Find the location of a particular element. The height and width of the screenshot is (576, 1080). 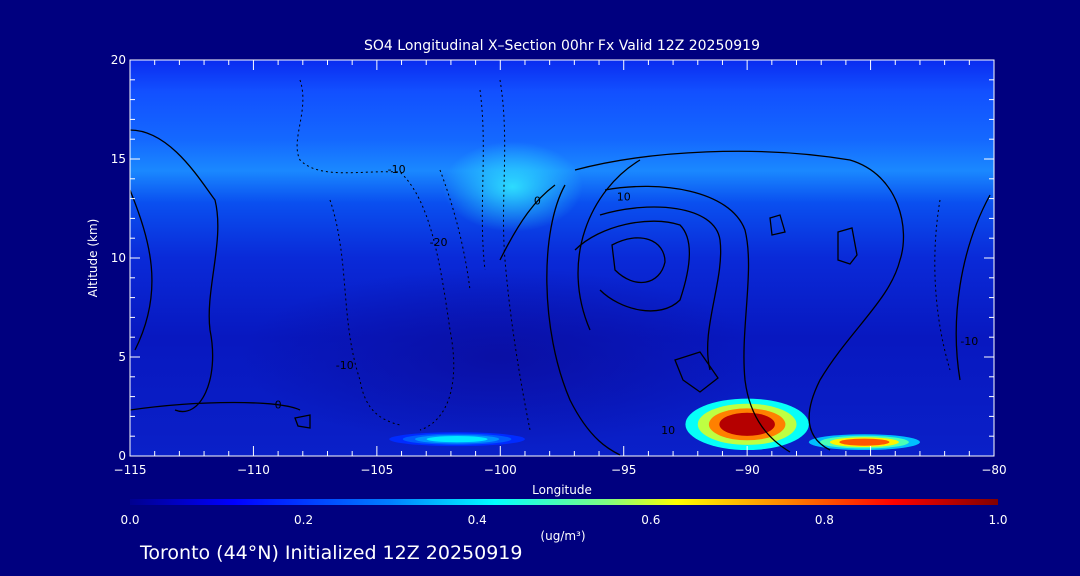

x-tick-label-4: −95 is located at coordinates (623, 470).